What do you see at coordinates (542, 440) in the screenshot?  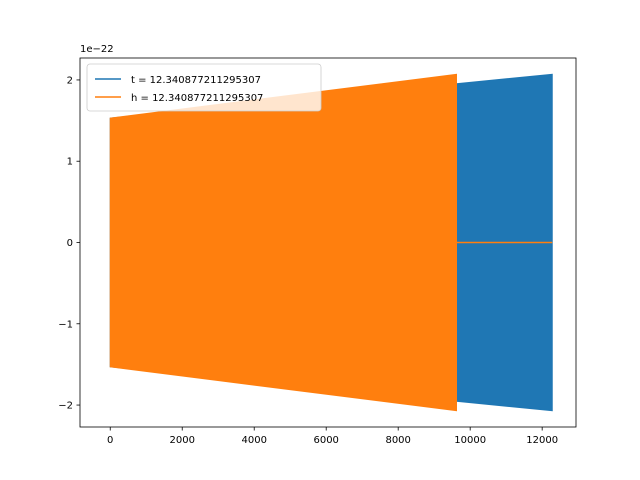 I see `x-tick-label: 12000` at bounding box center [542, 440].